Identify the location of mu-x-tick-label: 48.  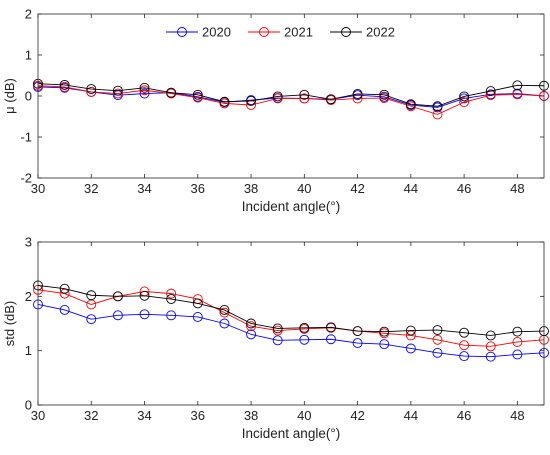
(517, 188).